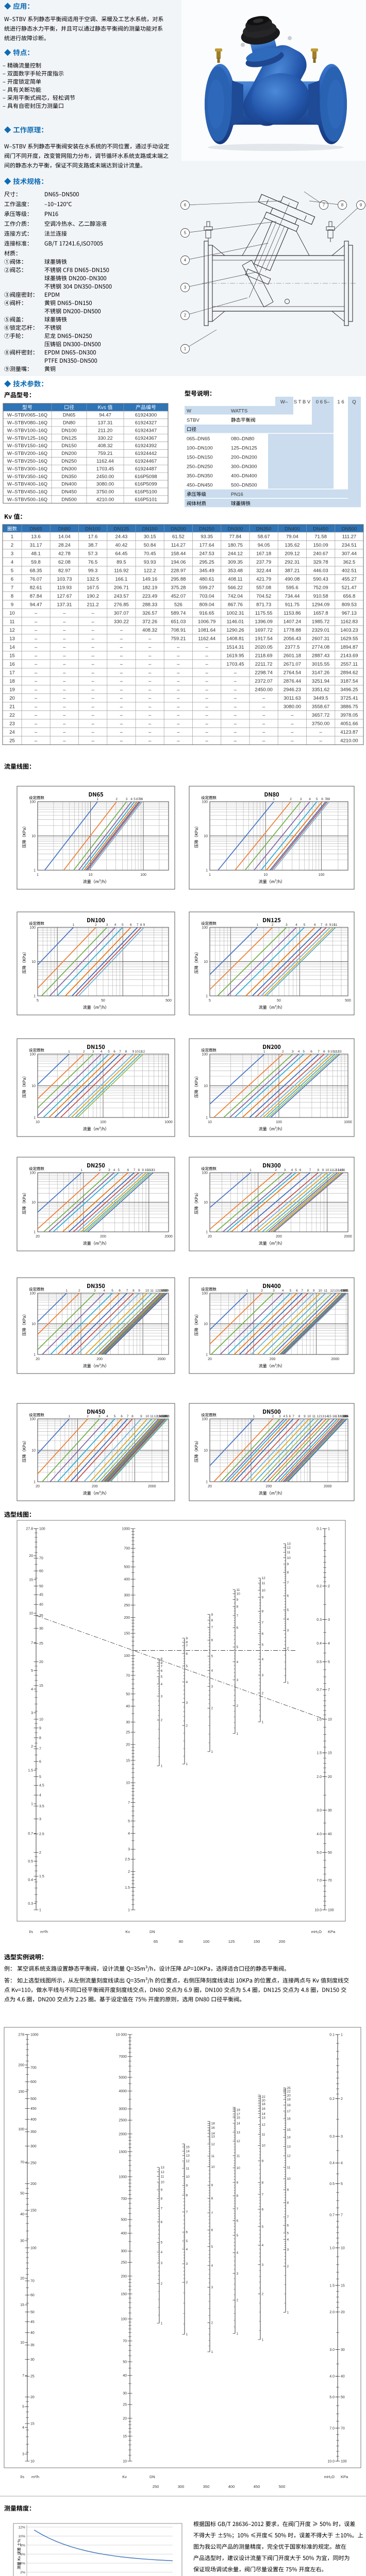 This screenshot has width=366, height=2576. Describe the element at coordinates (318, 1910) in the screenshot. I see `svg-text: 10.0` at that location.